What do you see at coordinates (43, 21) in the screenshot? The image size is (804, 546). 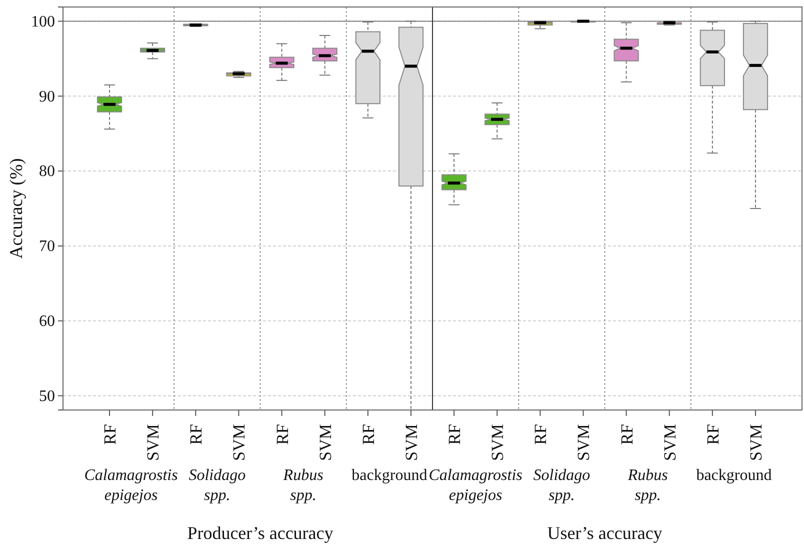 I see `y-tick-label: 100` at bounding box center [43, 21].